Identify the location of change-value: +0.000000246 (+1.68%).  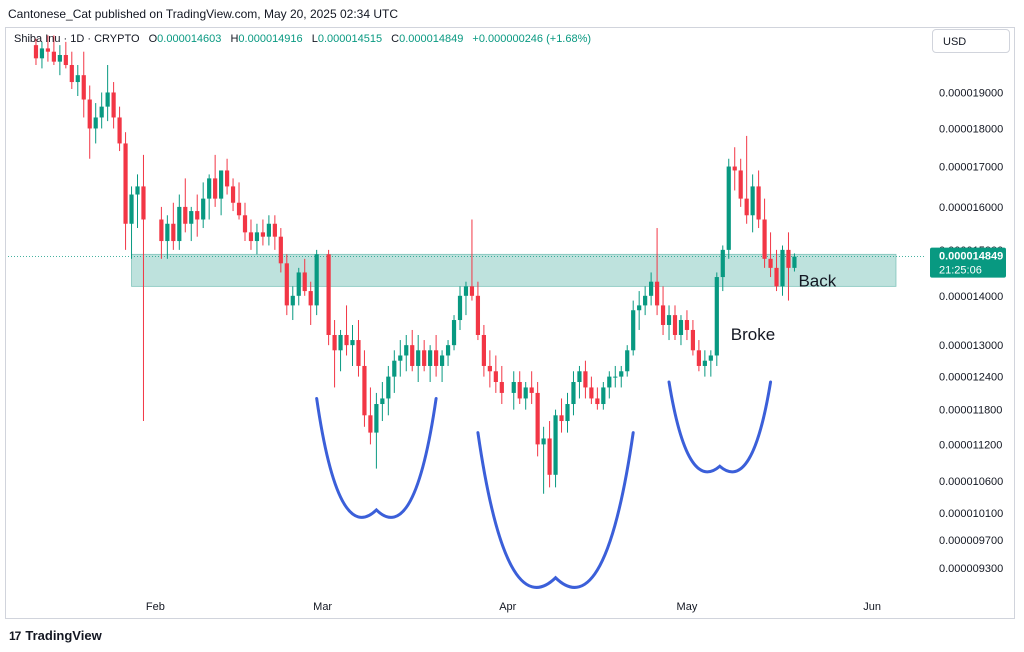
(532, 39).